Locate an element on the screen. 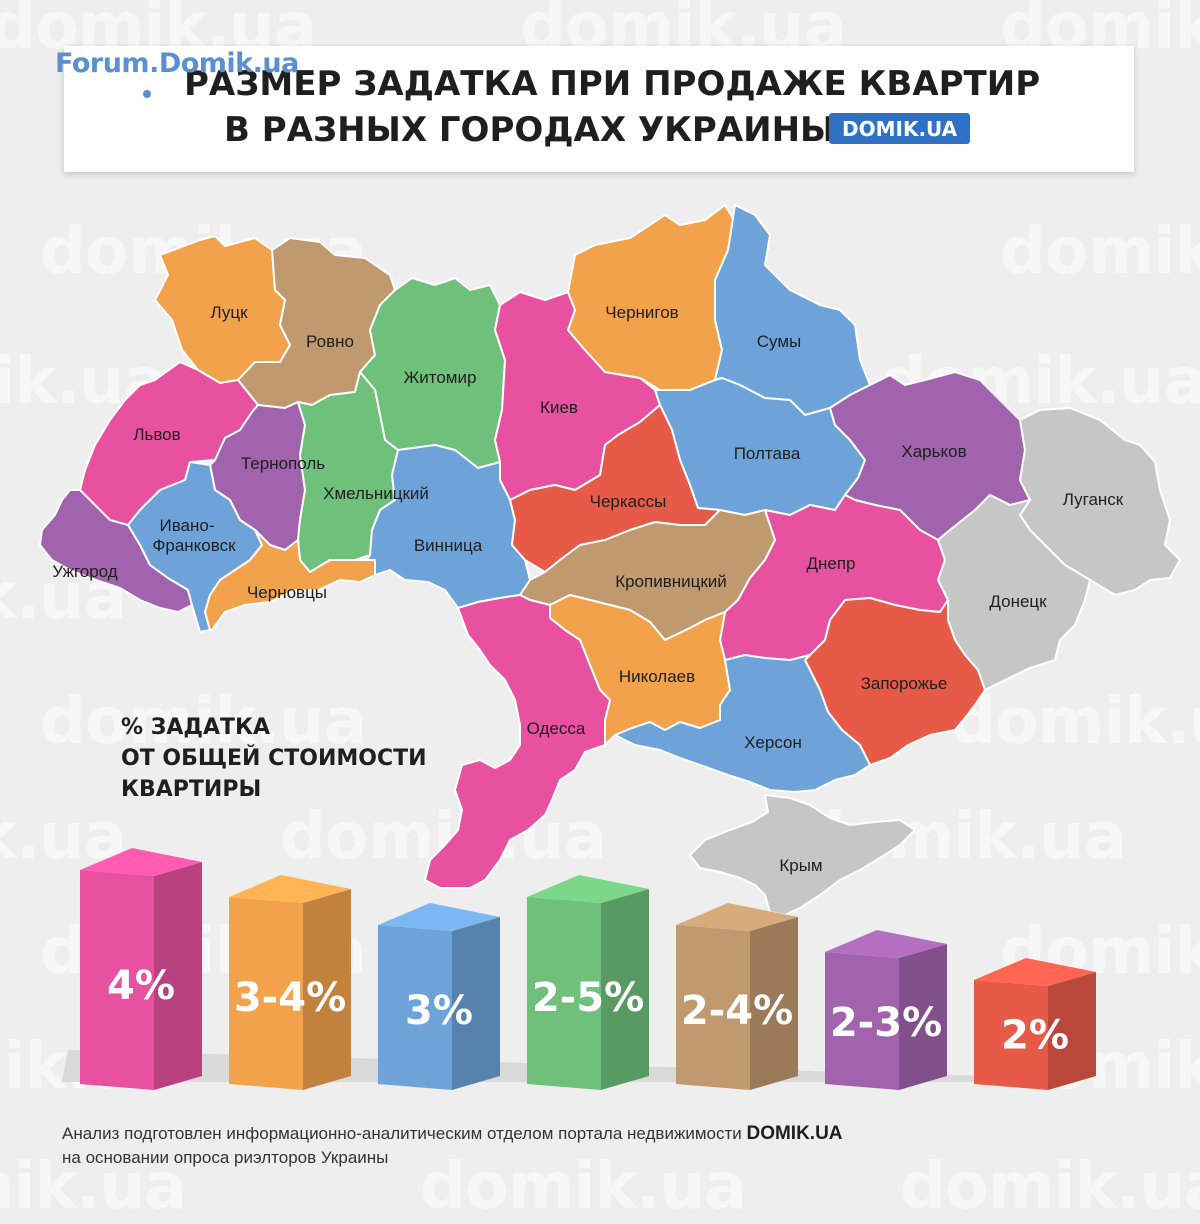 This screenshot has height=1224, width=1200. map-label-vinnytsia: Винница is located at coordinates (448, 545).